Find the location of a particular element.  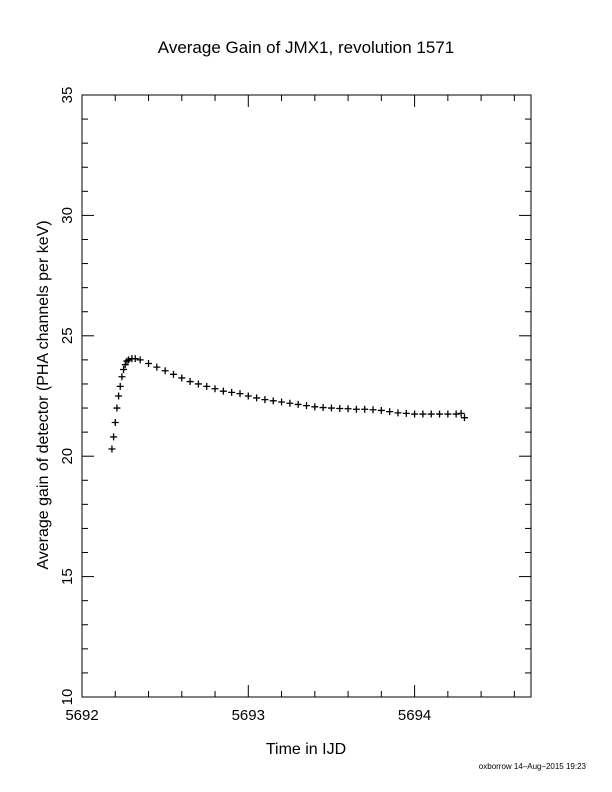

x-tick-label: 5692 is located at coordinates (81, 715).